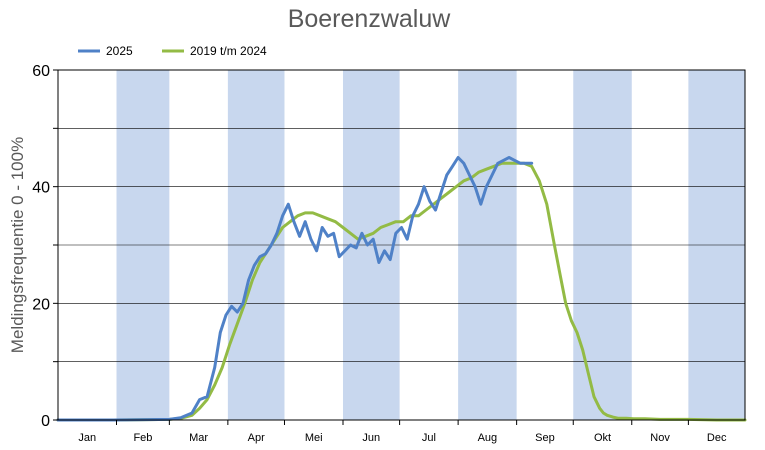 This screenshot has height=450, width=765. I want to click on x-tick-label: Dec, so click(717, 438).